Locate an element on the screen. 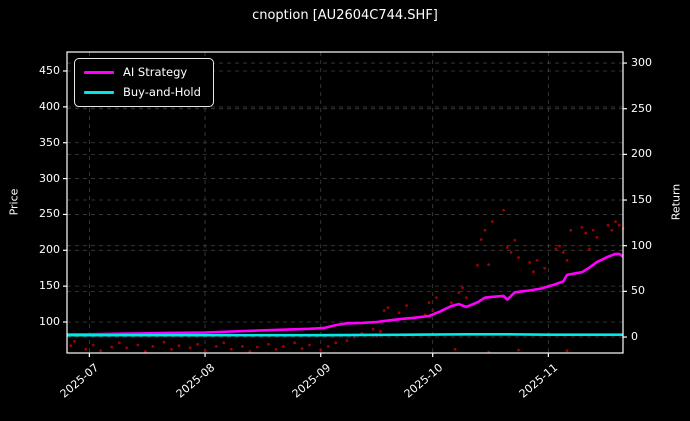 Image resolution: width=690 pixels, height=421 pixels. legend-label: Buy-and-Hold is located at coordinates (162, 92).